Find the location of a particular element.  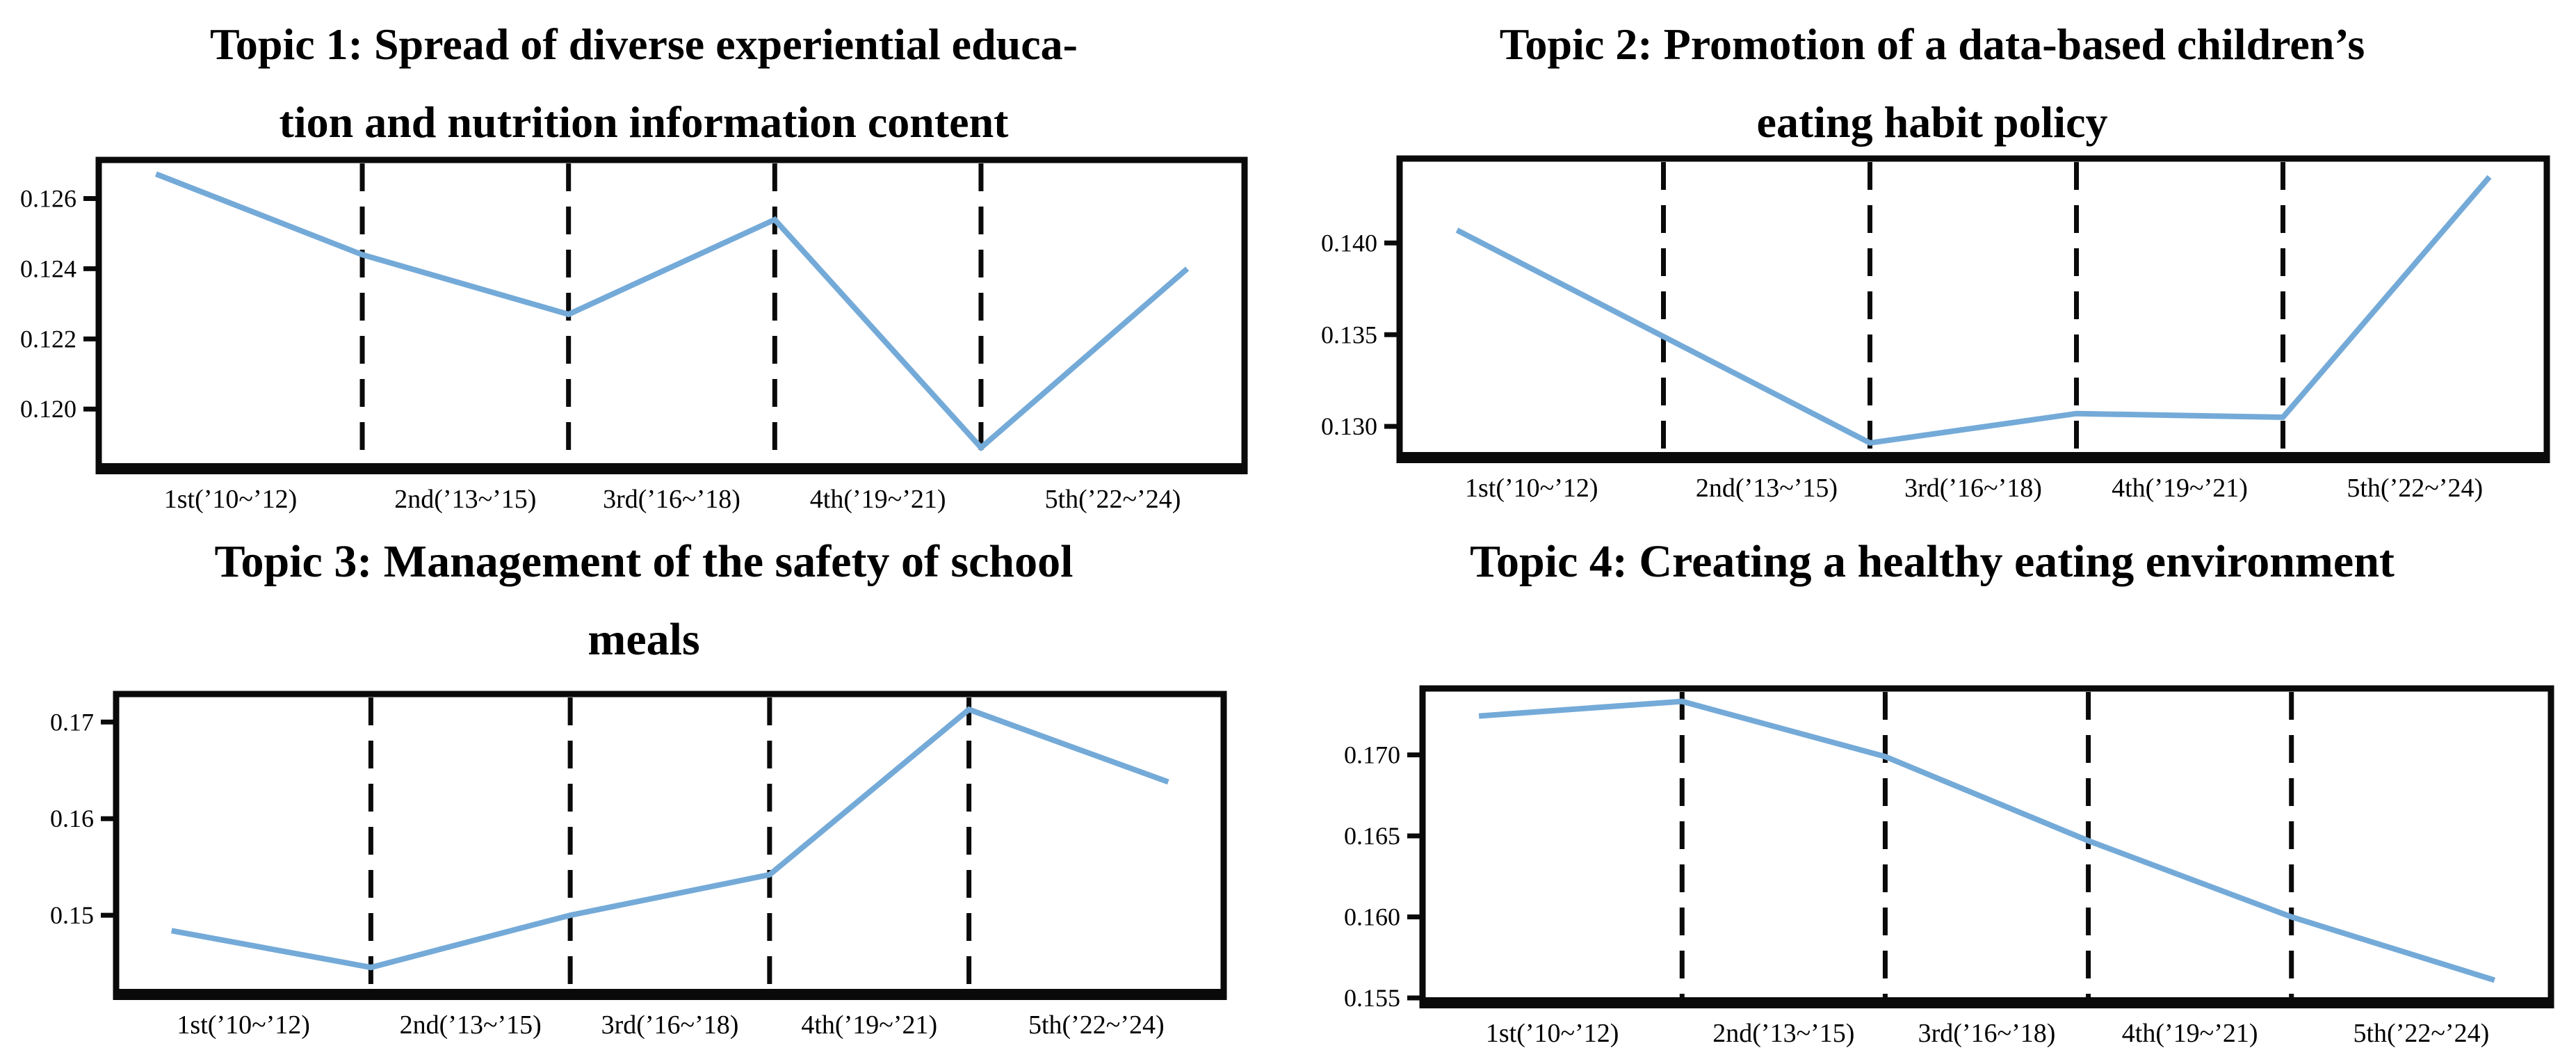

title-line: meals is located at coordinates (644, 639).